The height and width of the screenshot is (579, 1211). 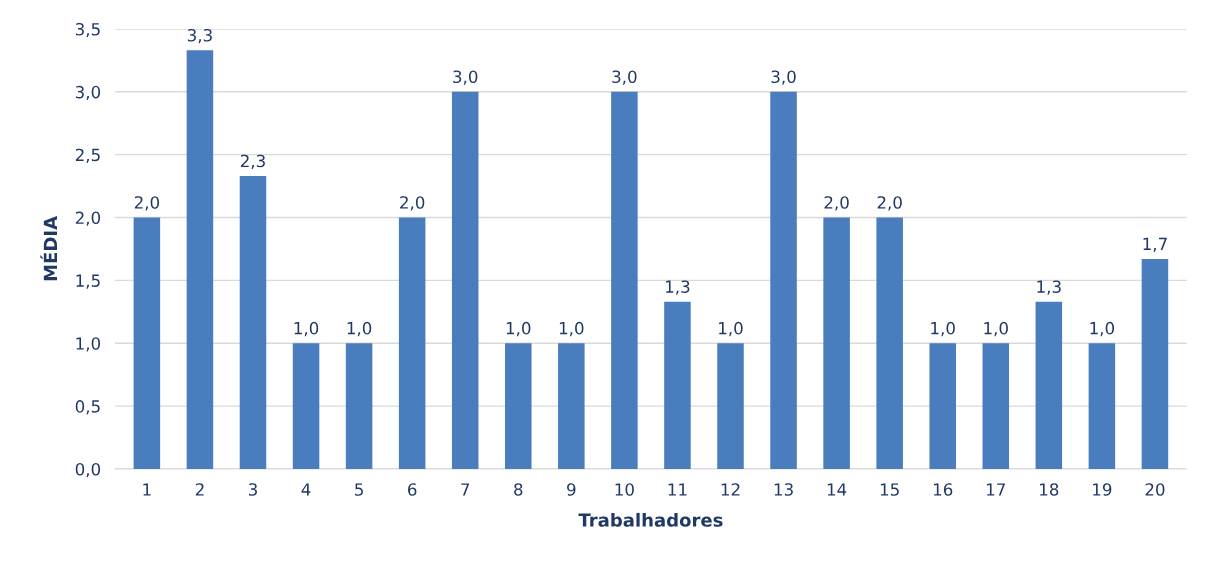 What do you see at coordinates (650, 519) in the screenshot?
I see `x-axis-title: Trabalhadores` at bounding box center [650, 519].